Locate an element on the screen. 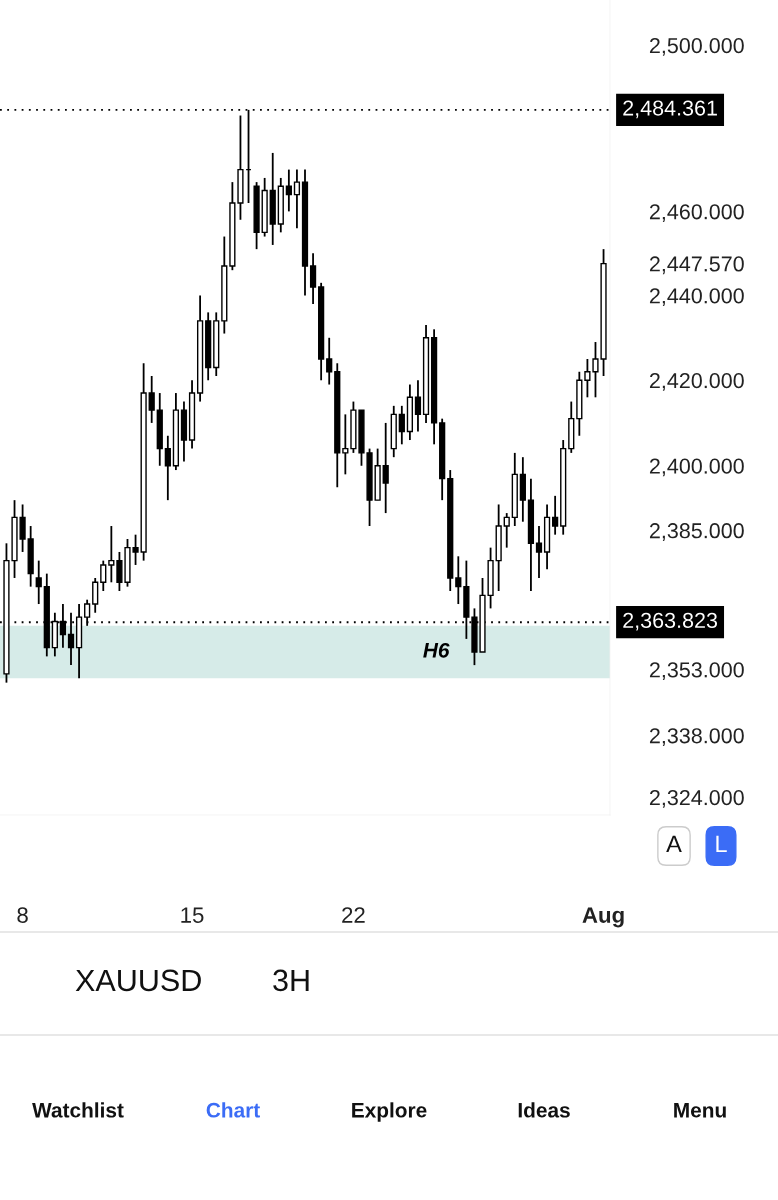  band-label: H6 is located at coordinates (436, 650).